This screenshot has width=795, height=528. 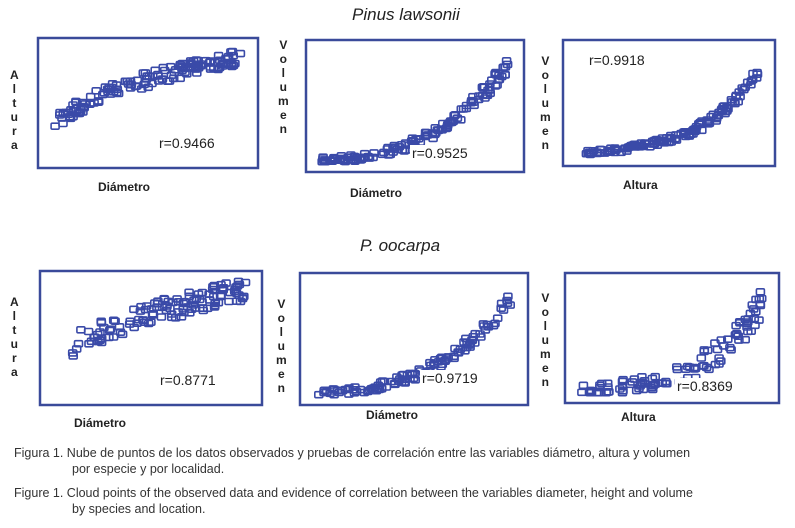 I want to click on correlation-label: r=0.8771, so click(x=188, y=380).